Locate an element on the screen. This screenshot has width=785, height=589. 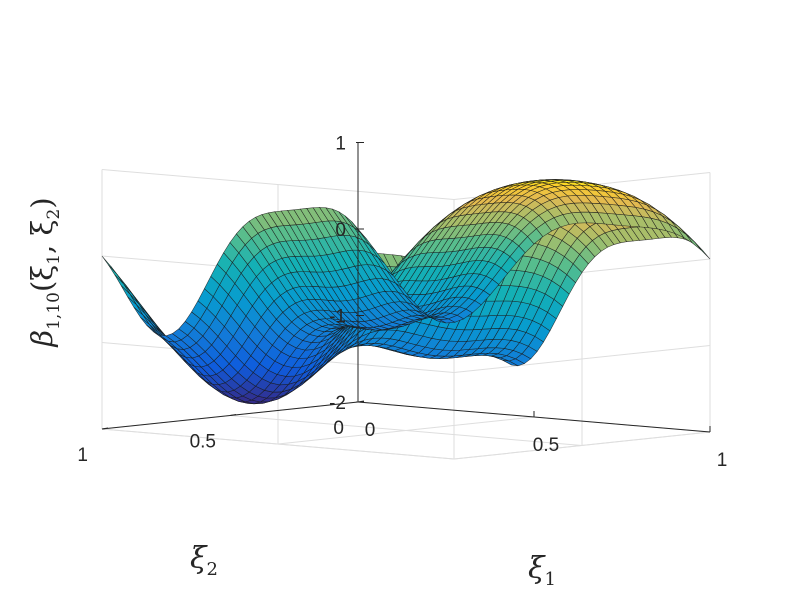
zaxis-label: β1,10(ξ1, ξ2) is located at coordinates (44, 272).